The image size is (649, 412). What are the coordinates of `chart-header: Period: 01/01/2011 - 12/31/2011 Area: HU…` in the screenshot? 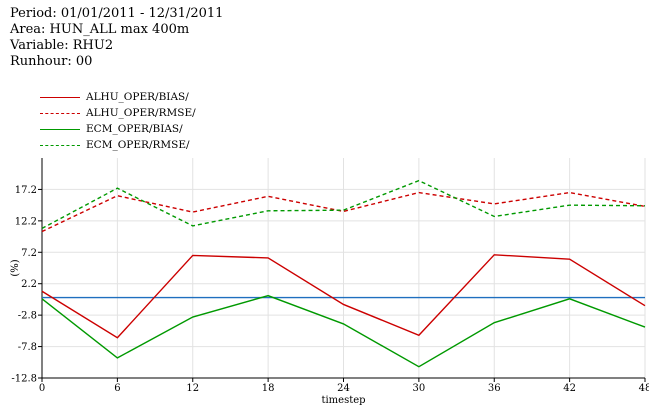 It's located at (116, 38).